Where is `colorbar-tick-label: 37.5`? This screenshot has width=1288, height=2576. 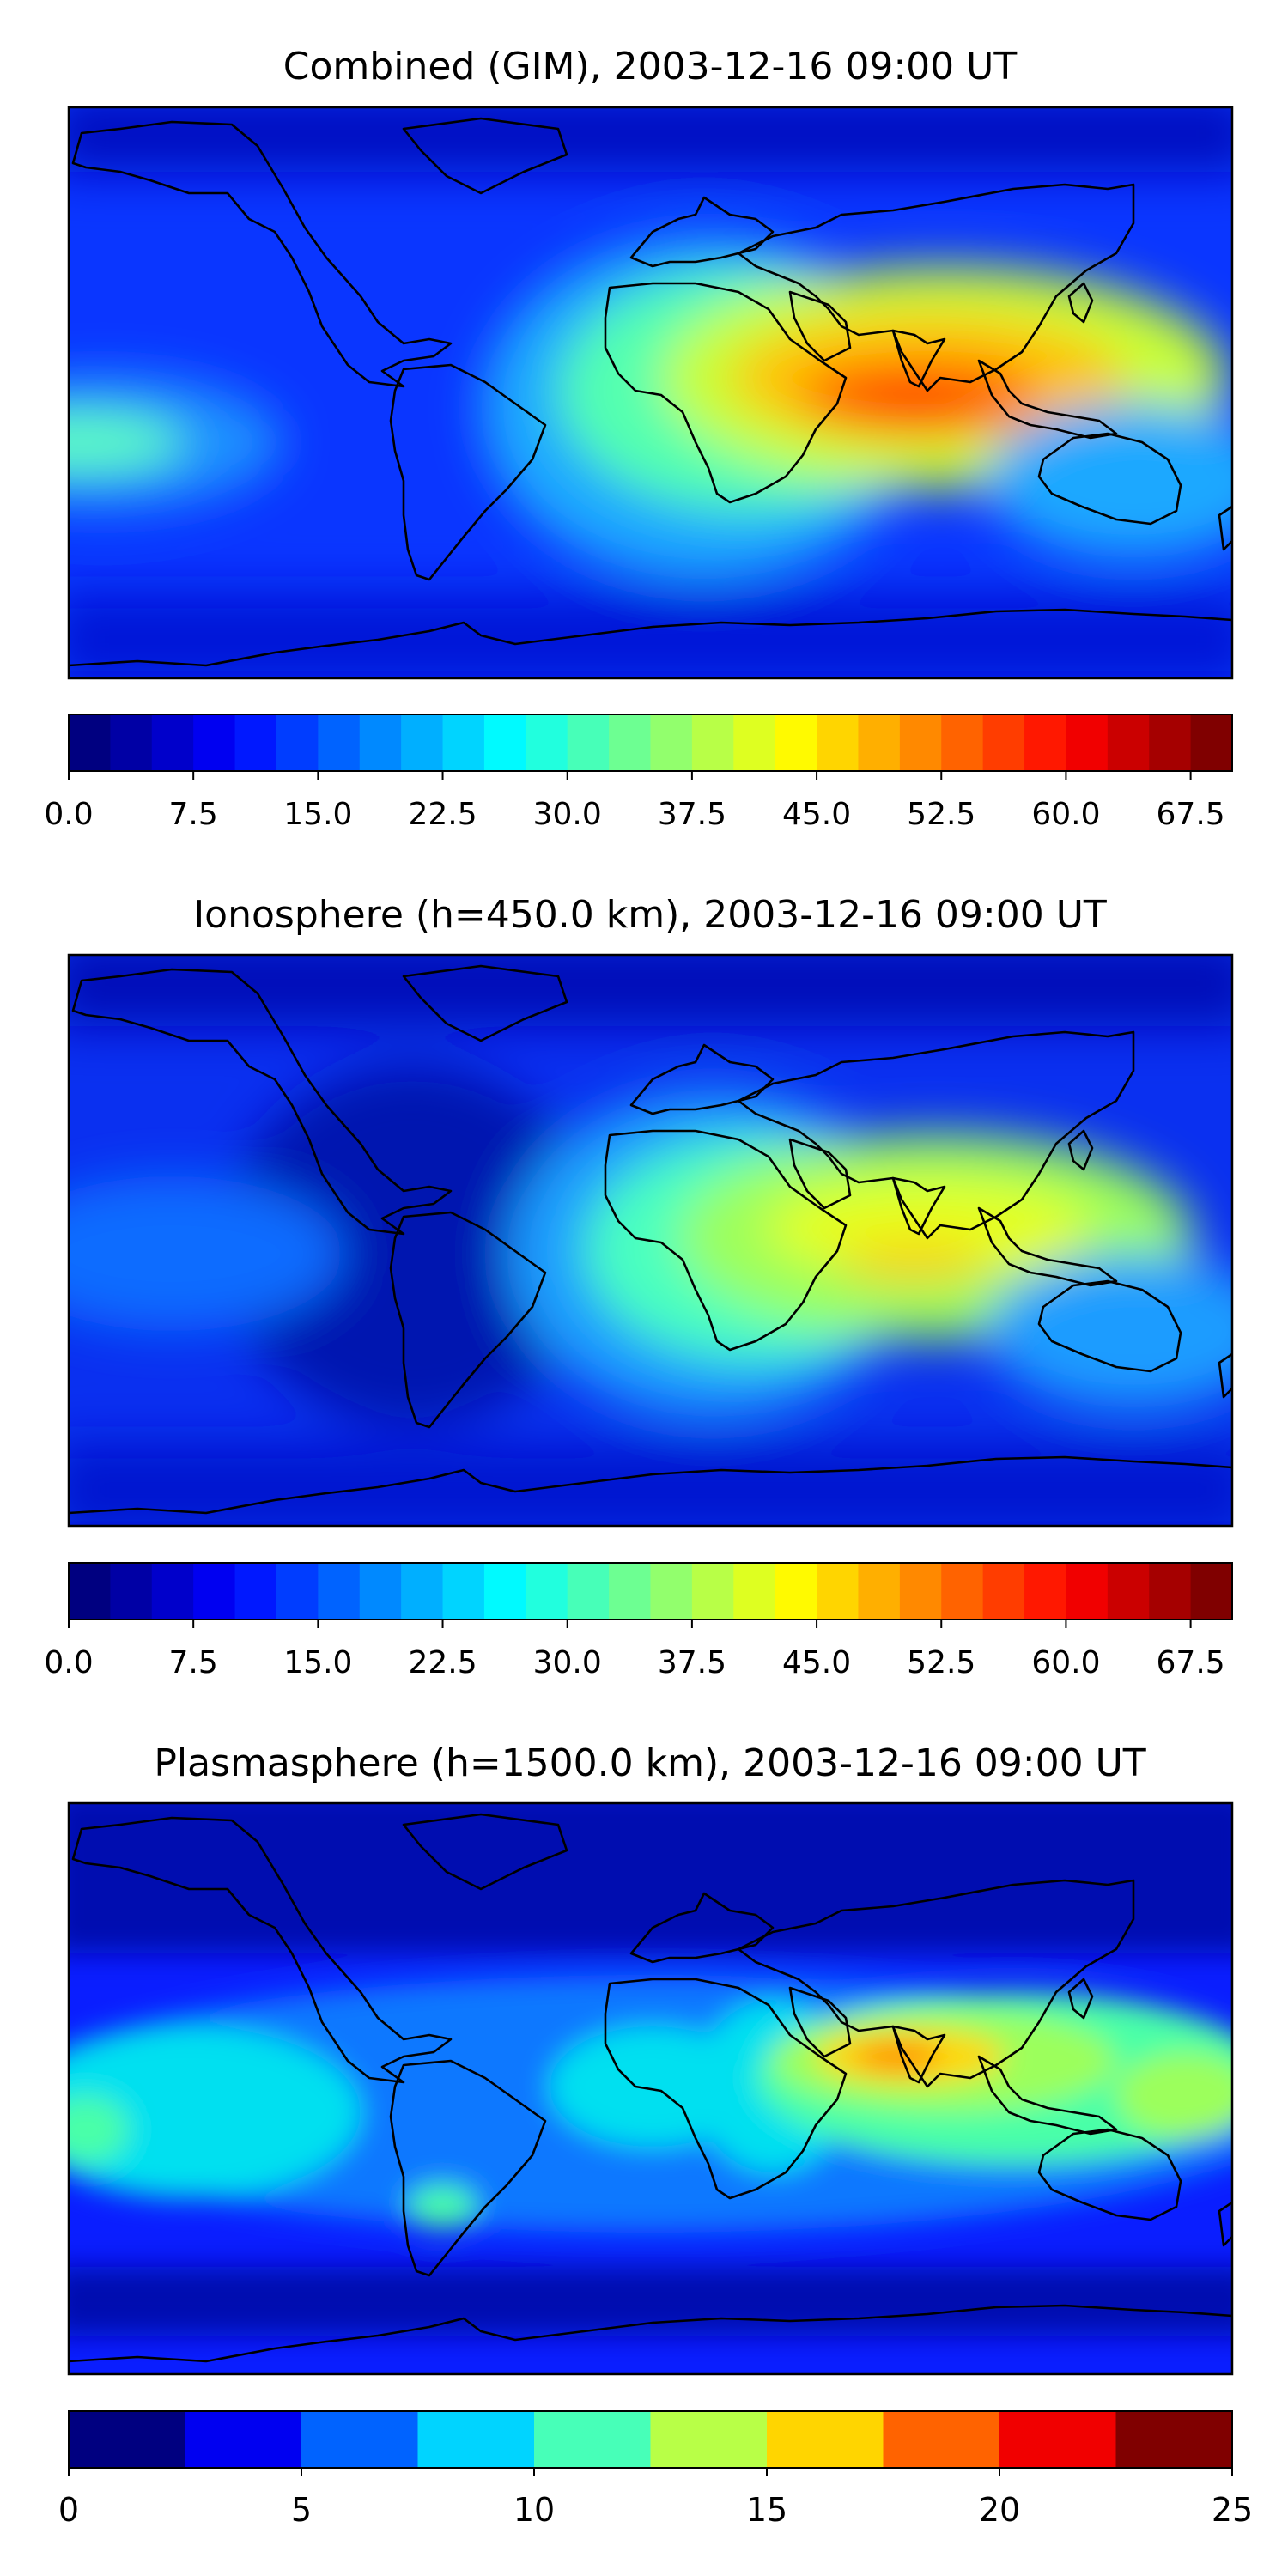 colorbar-tick-label: 37.5 is located at coordinates (692, 1663).